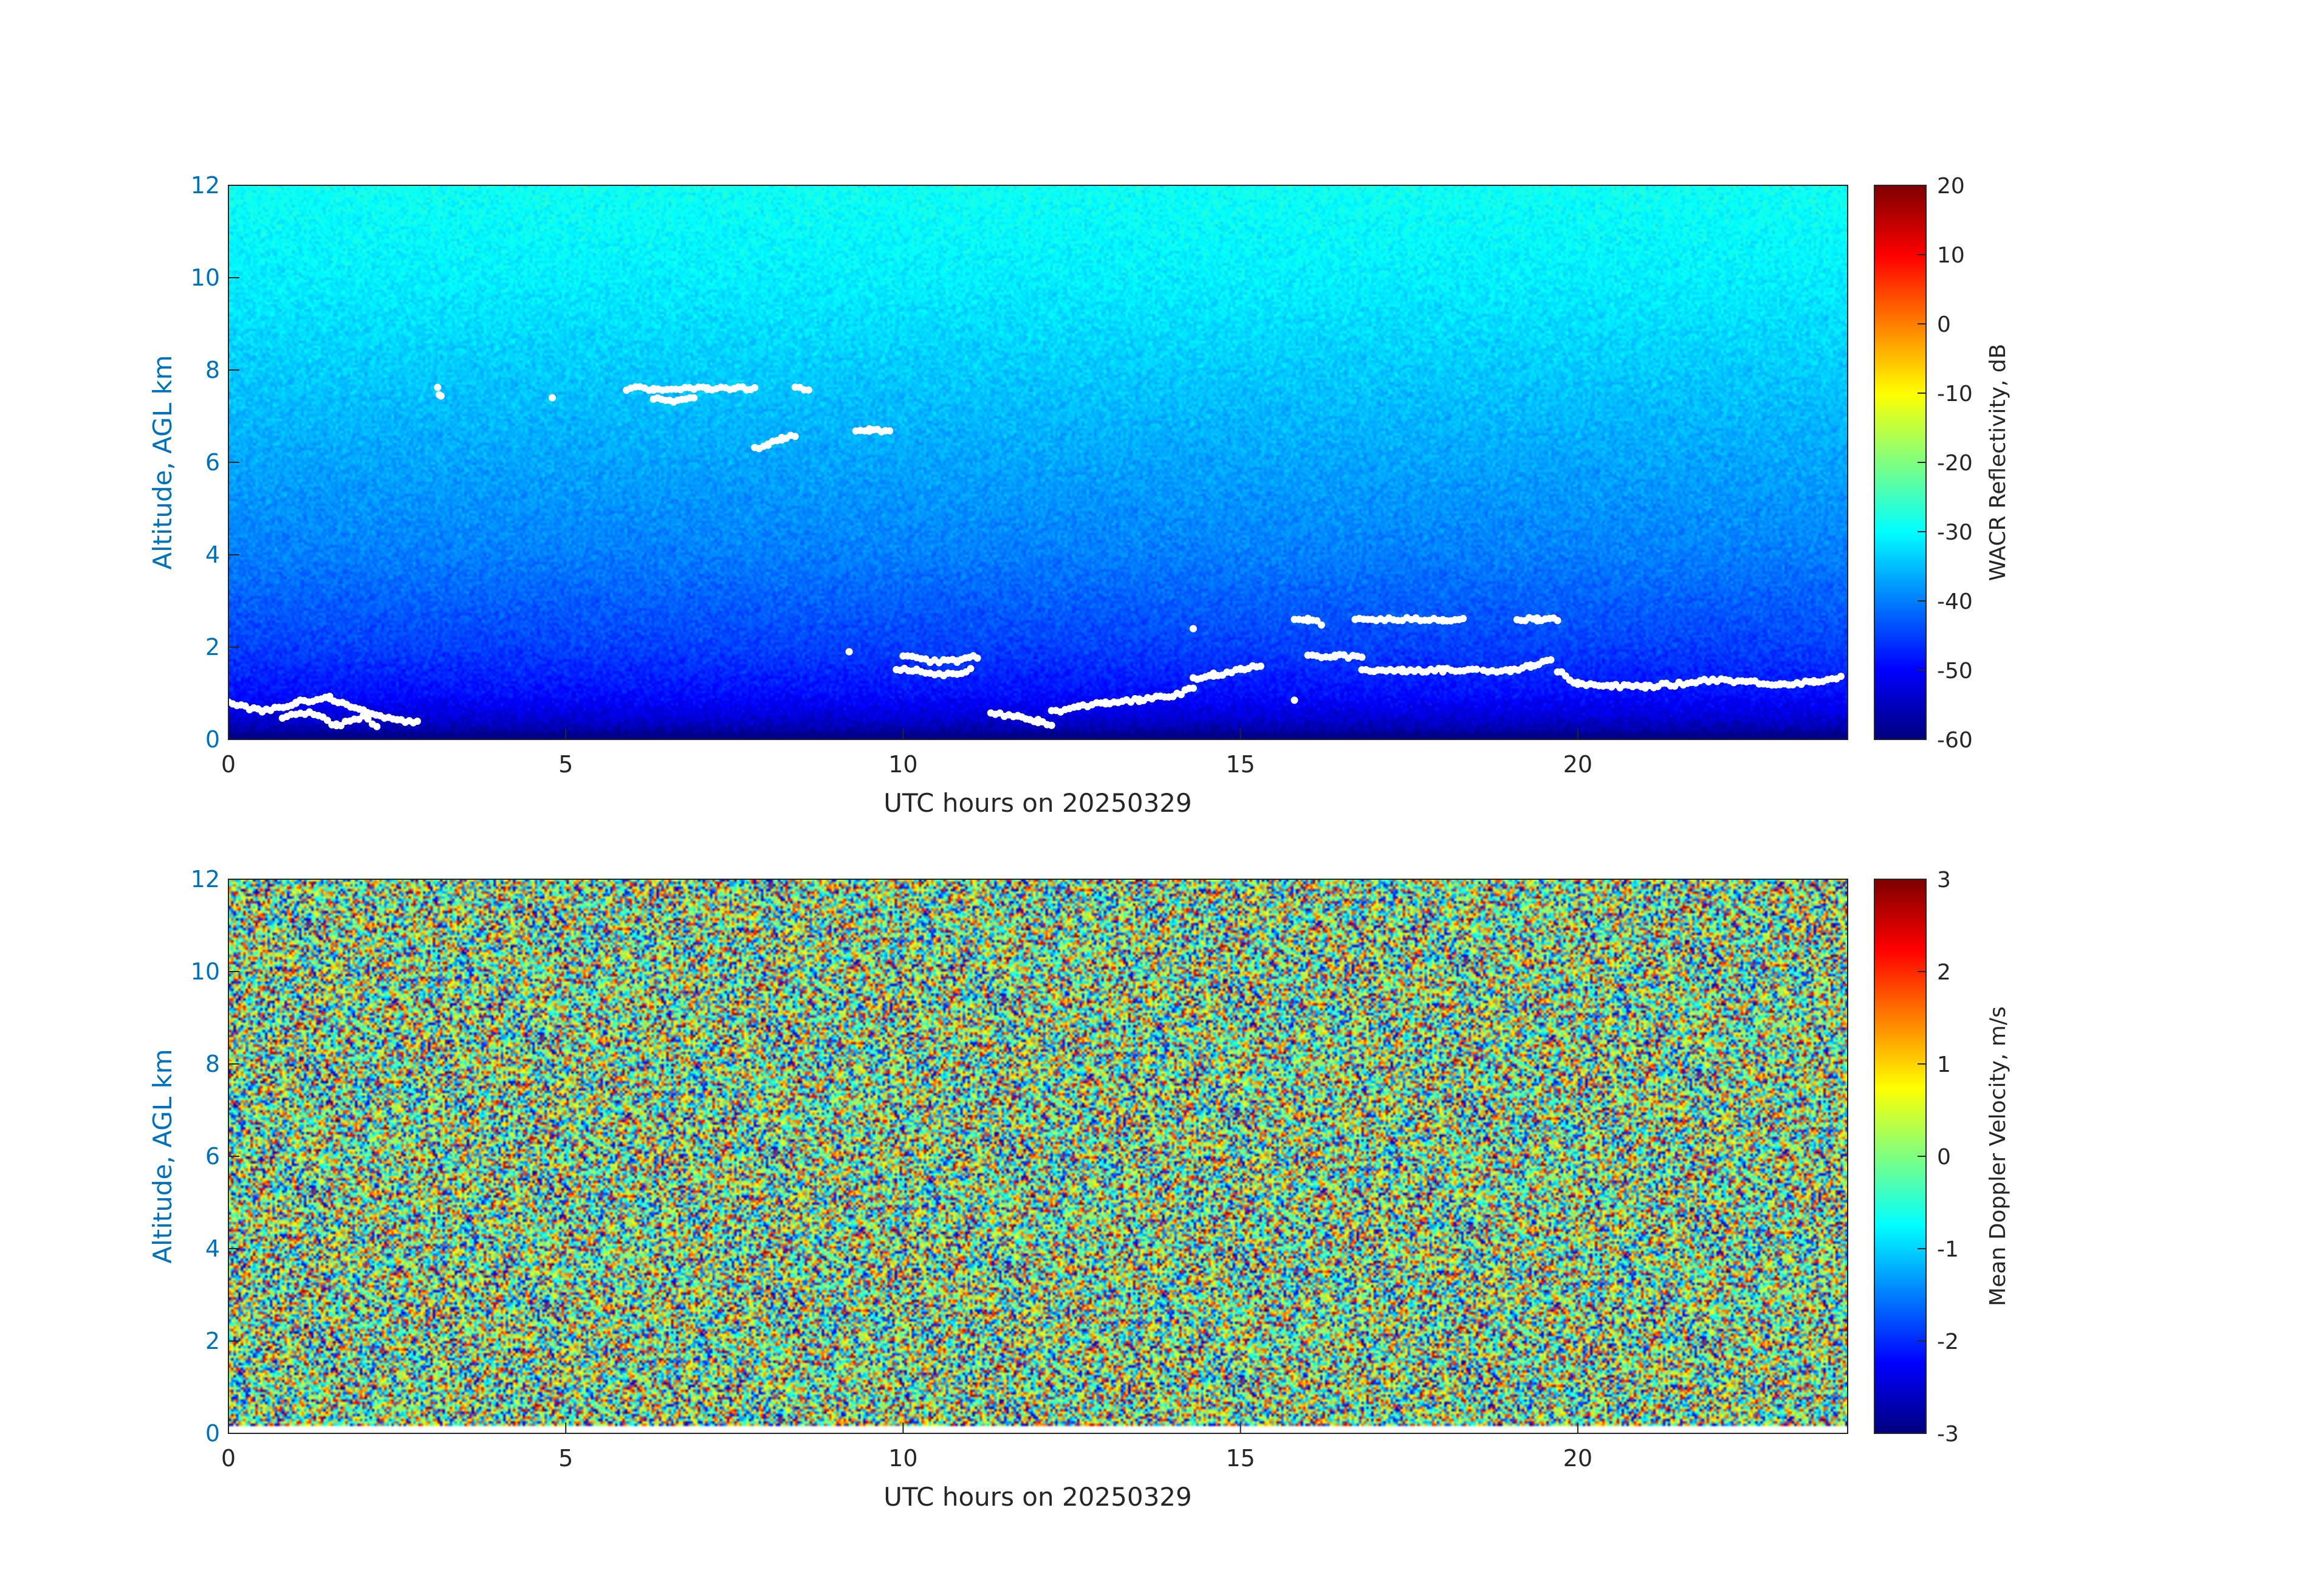 The height and width of the screenshot is (1595, 2324). I want to click on colorbar-tick-label: -1, so click(1948, 1249).